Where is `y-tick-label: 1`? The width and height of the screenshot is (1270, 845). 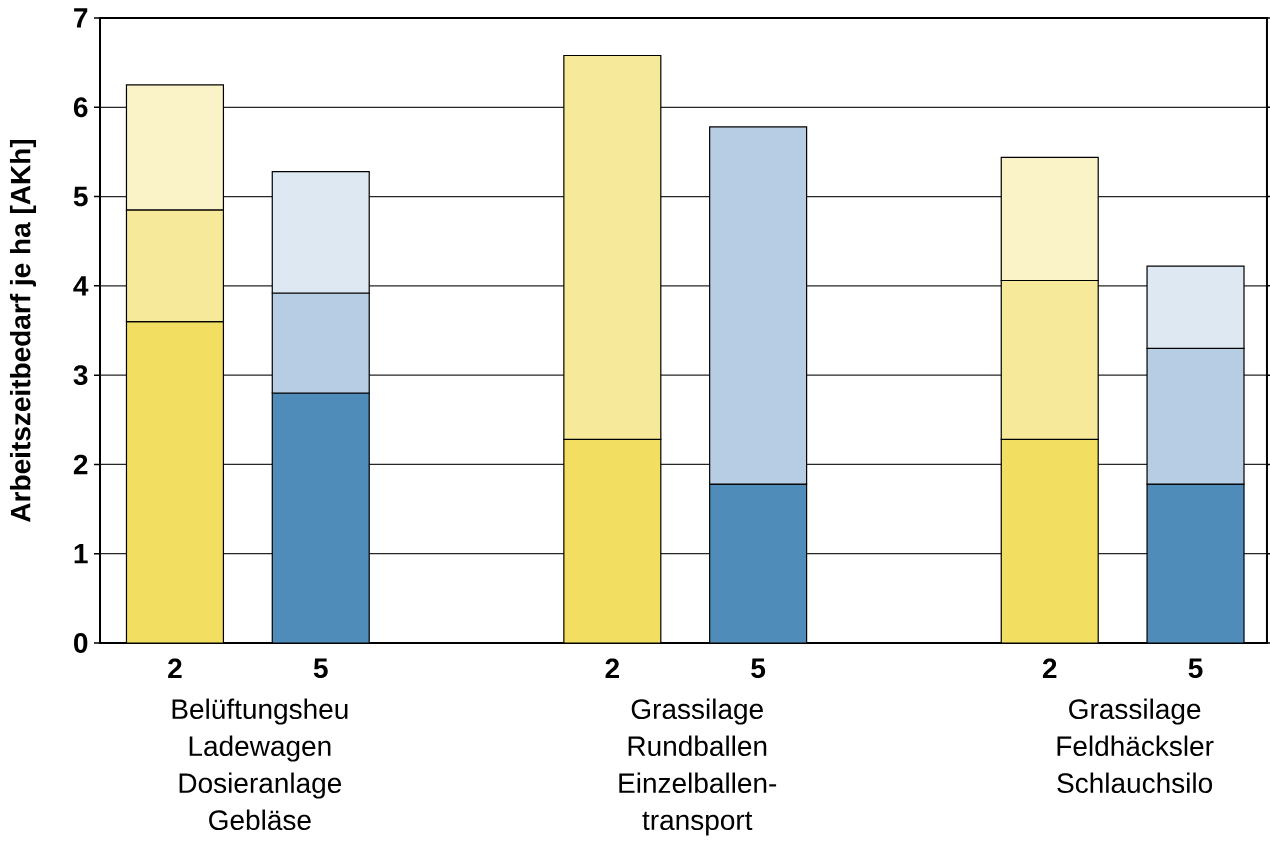 y-tick-label: 1 is located at coordinates (81, 554).